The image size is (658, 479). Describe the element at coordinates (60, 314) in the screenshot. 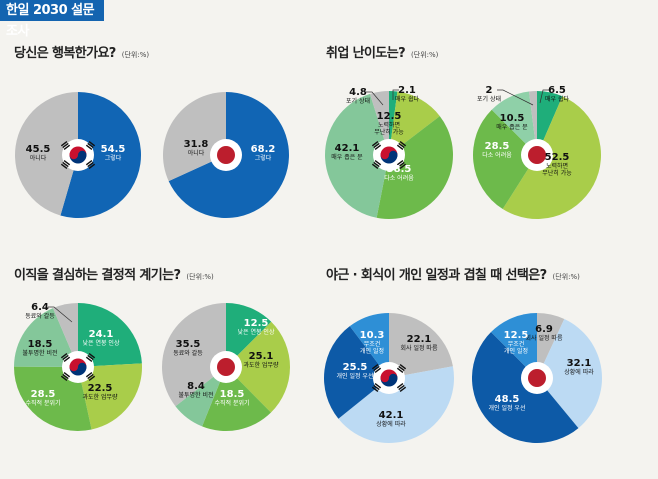

I see `leader-line` at that location.